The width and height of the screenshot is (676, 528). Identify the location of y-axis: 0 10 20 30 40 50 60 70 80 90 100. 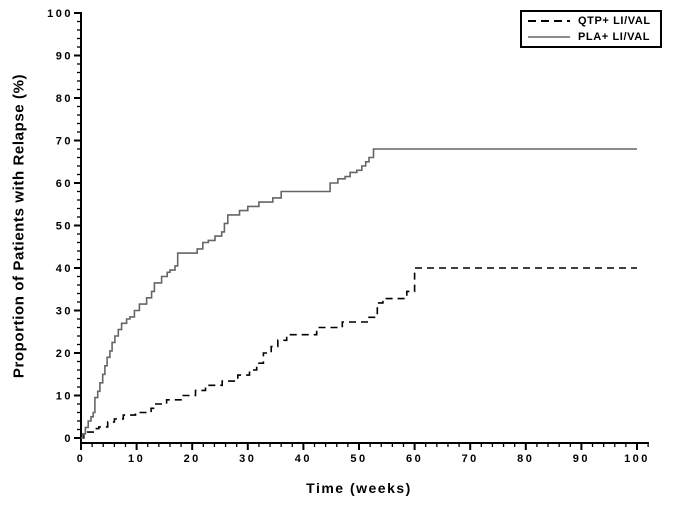
(64, 226).